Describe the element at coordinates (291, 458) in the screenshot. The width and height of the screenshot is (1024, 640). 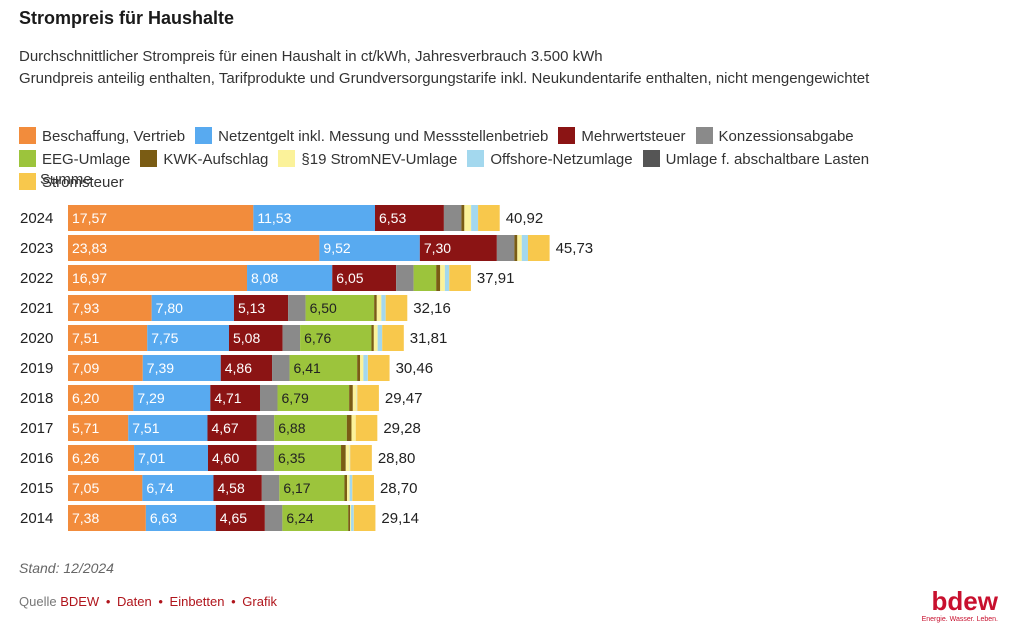
I see `bar-data-label: 6,35` at that location.